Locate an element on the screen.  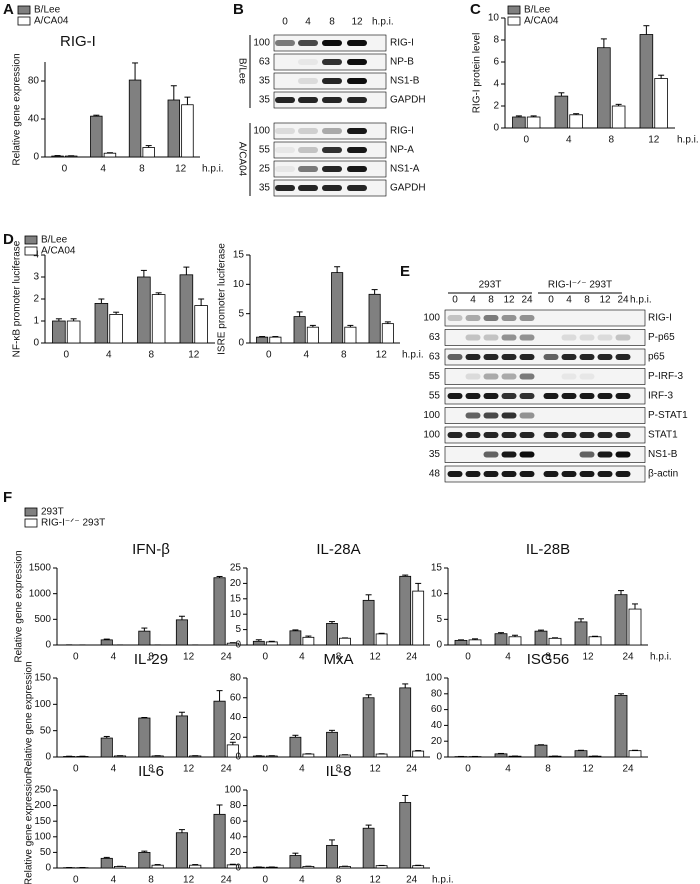
x-tick-label: 0 is located at coordinates (526, 140).